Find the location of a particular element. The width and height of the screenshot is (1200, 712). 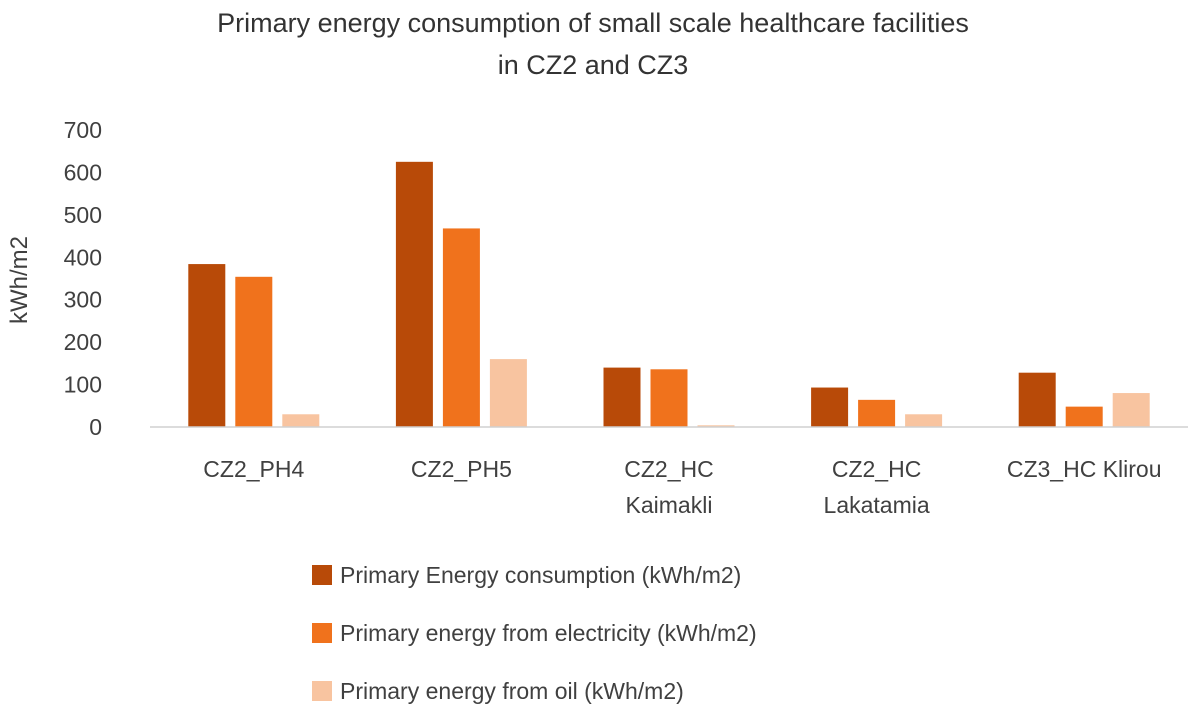

y-tick-label: 100 is located at coordinates (83, 385).